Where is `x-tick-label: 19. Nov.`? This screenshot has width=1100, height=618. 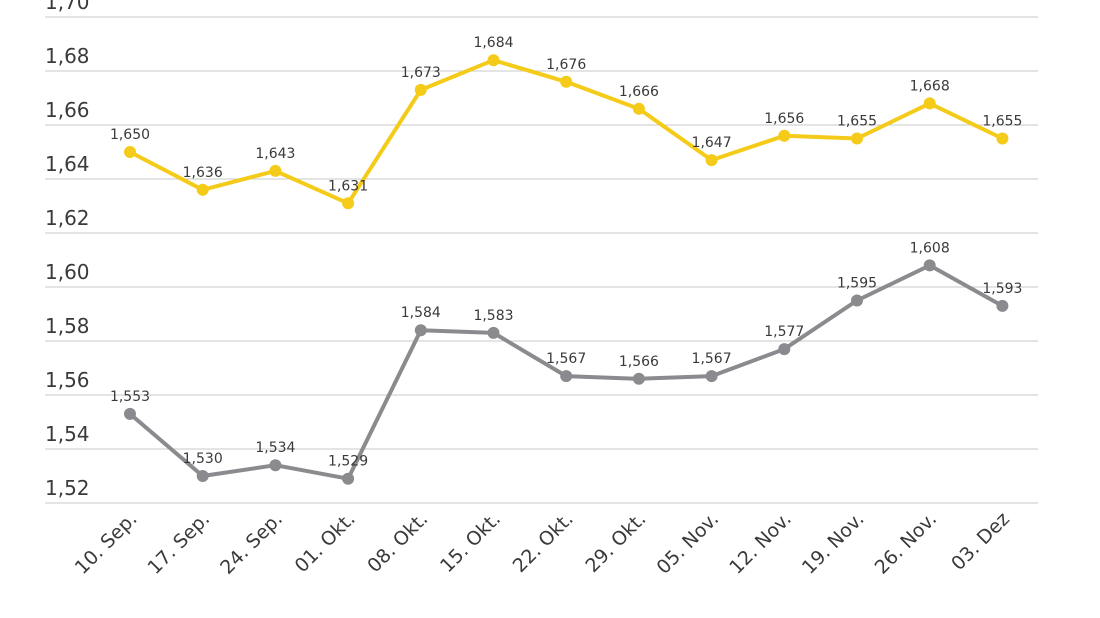 x-tick-label: 19. Nov. is located at coordinates (833, 543).